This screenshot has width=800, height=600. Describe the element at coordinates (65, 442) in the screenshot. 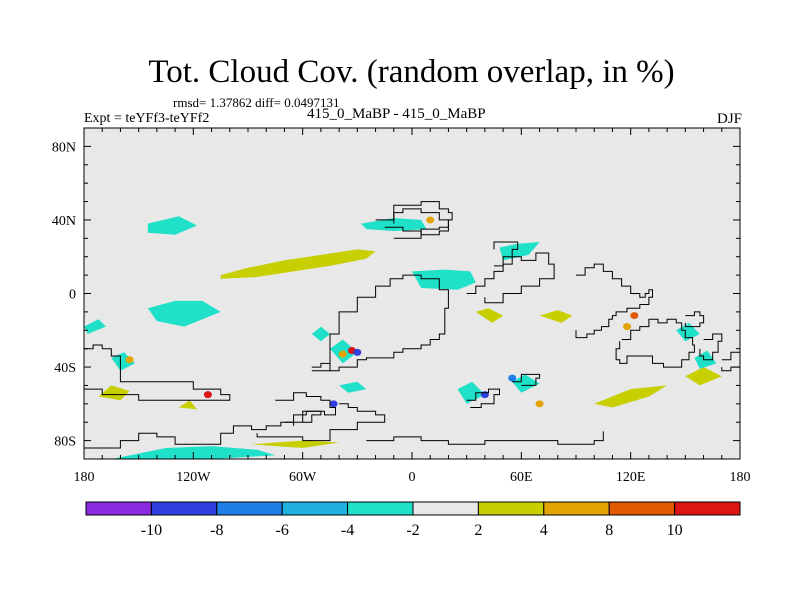

I see `y-tick-label: 80S` at that location.